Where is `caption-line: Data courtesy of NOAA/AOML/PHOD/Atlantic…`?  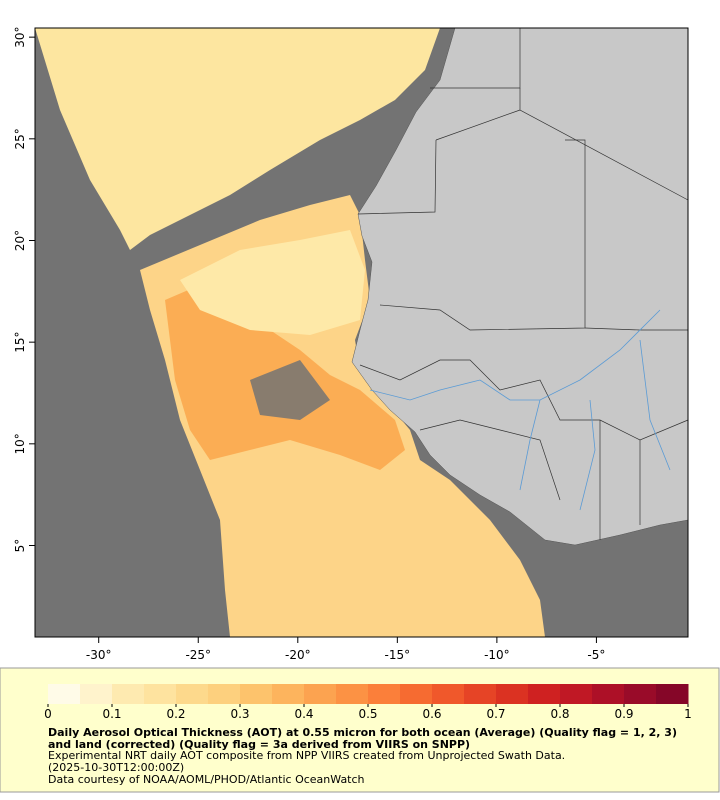
caption-line: Data courtesy of NOAA/AOML/PHOD/Atlantic… is located at coordinates (206, 779).